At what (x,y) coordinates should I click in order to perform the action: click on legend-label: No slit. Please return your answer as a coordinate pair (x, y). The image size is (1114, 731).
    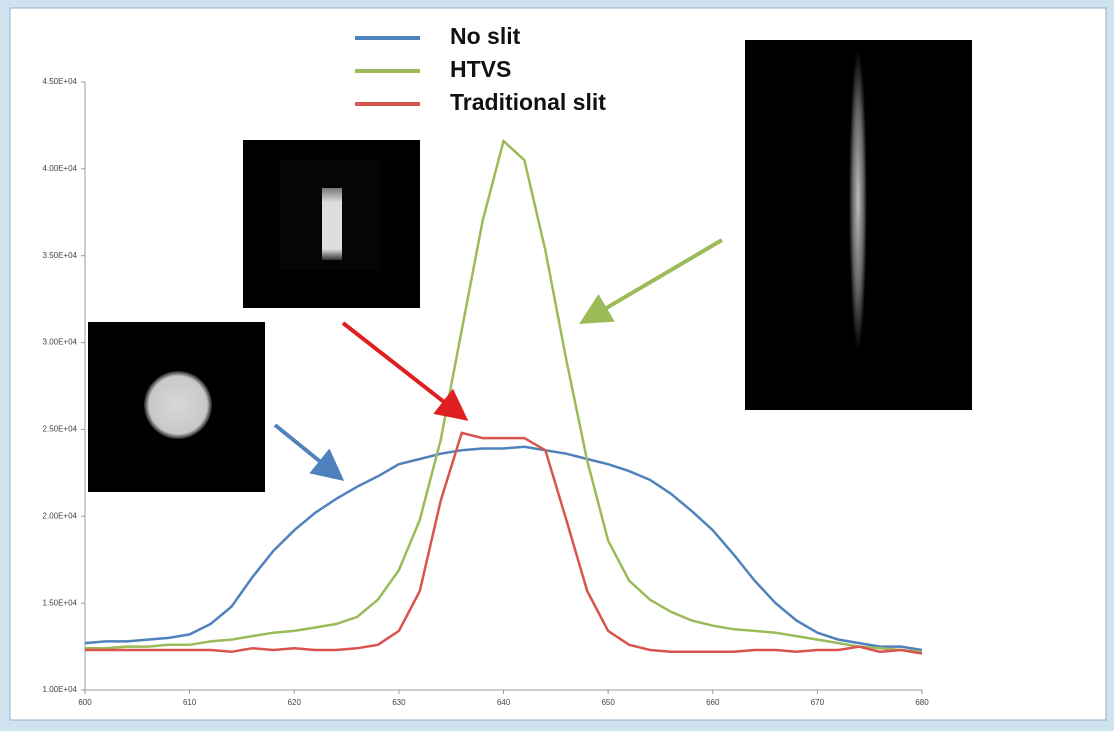
    Looking at the image, I should click on (485, 36).